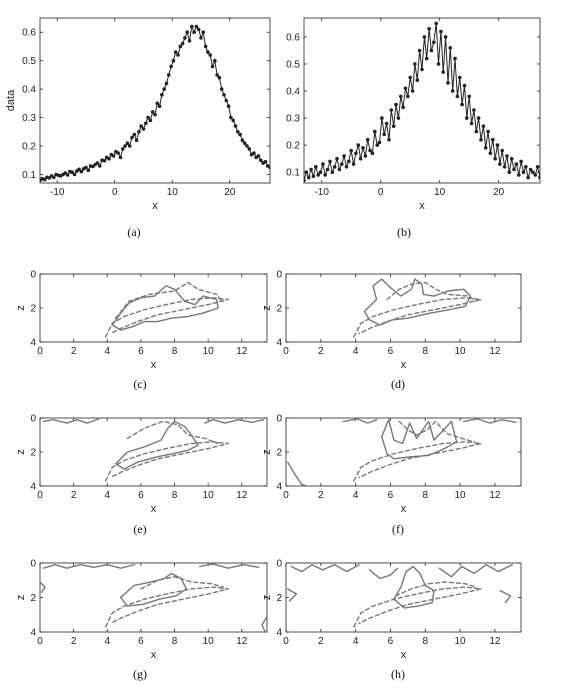 Image resolution: width=567 pixels, height=697 pixels. Describe the element at coordinates (11, 100) in the screenshot. I see `y-axis-label: data` at that location.